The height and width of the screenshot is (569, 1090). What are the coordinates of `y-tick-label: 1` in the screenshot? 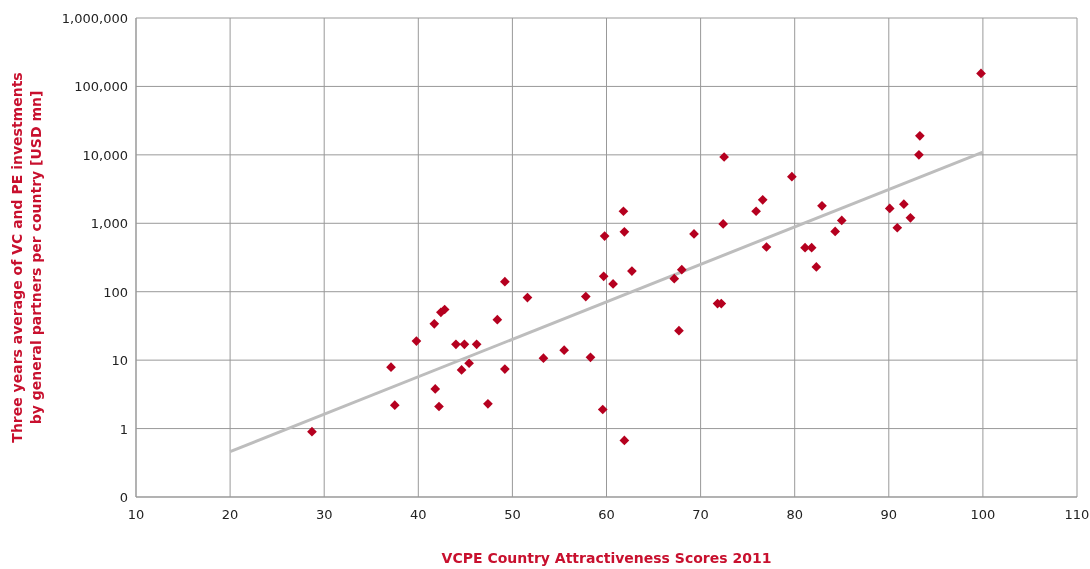 It's located at (123, 429).